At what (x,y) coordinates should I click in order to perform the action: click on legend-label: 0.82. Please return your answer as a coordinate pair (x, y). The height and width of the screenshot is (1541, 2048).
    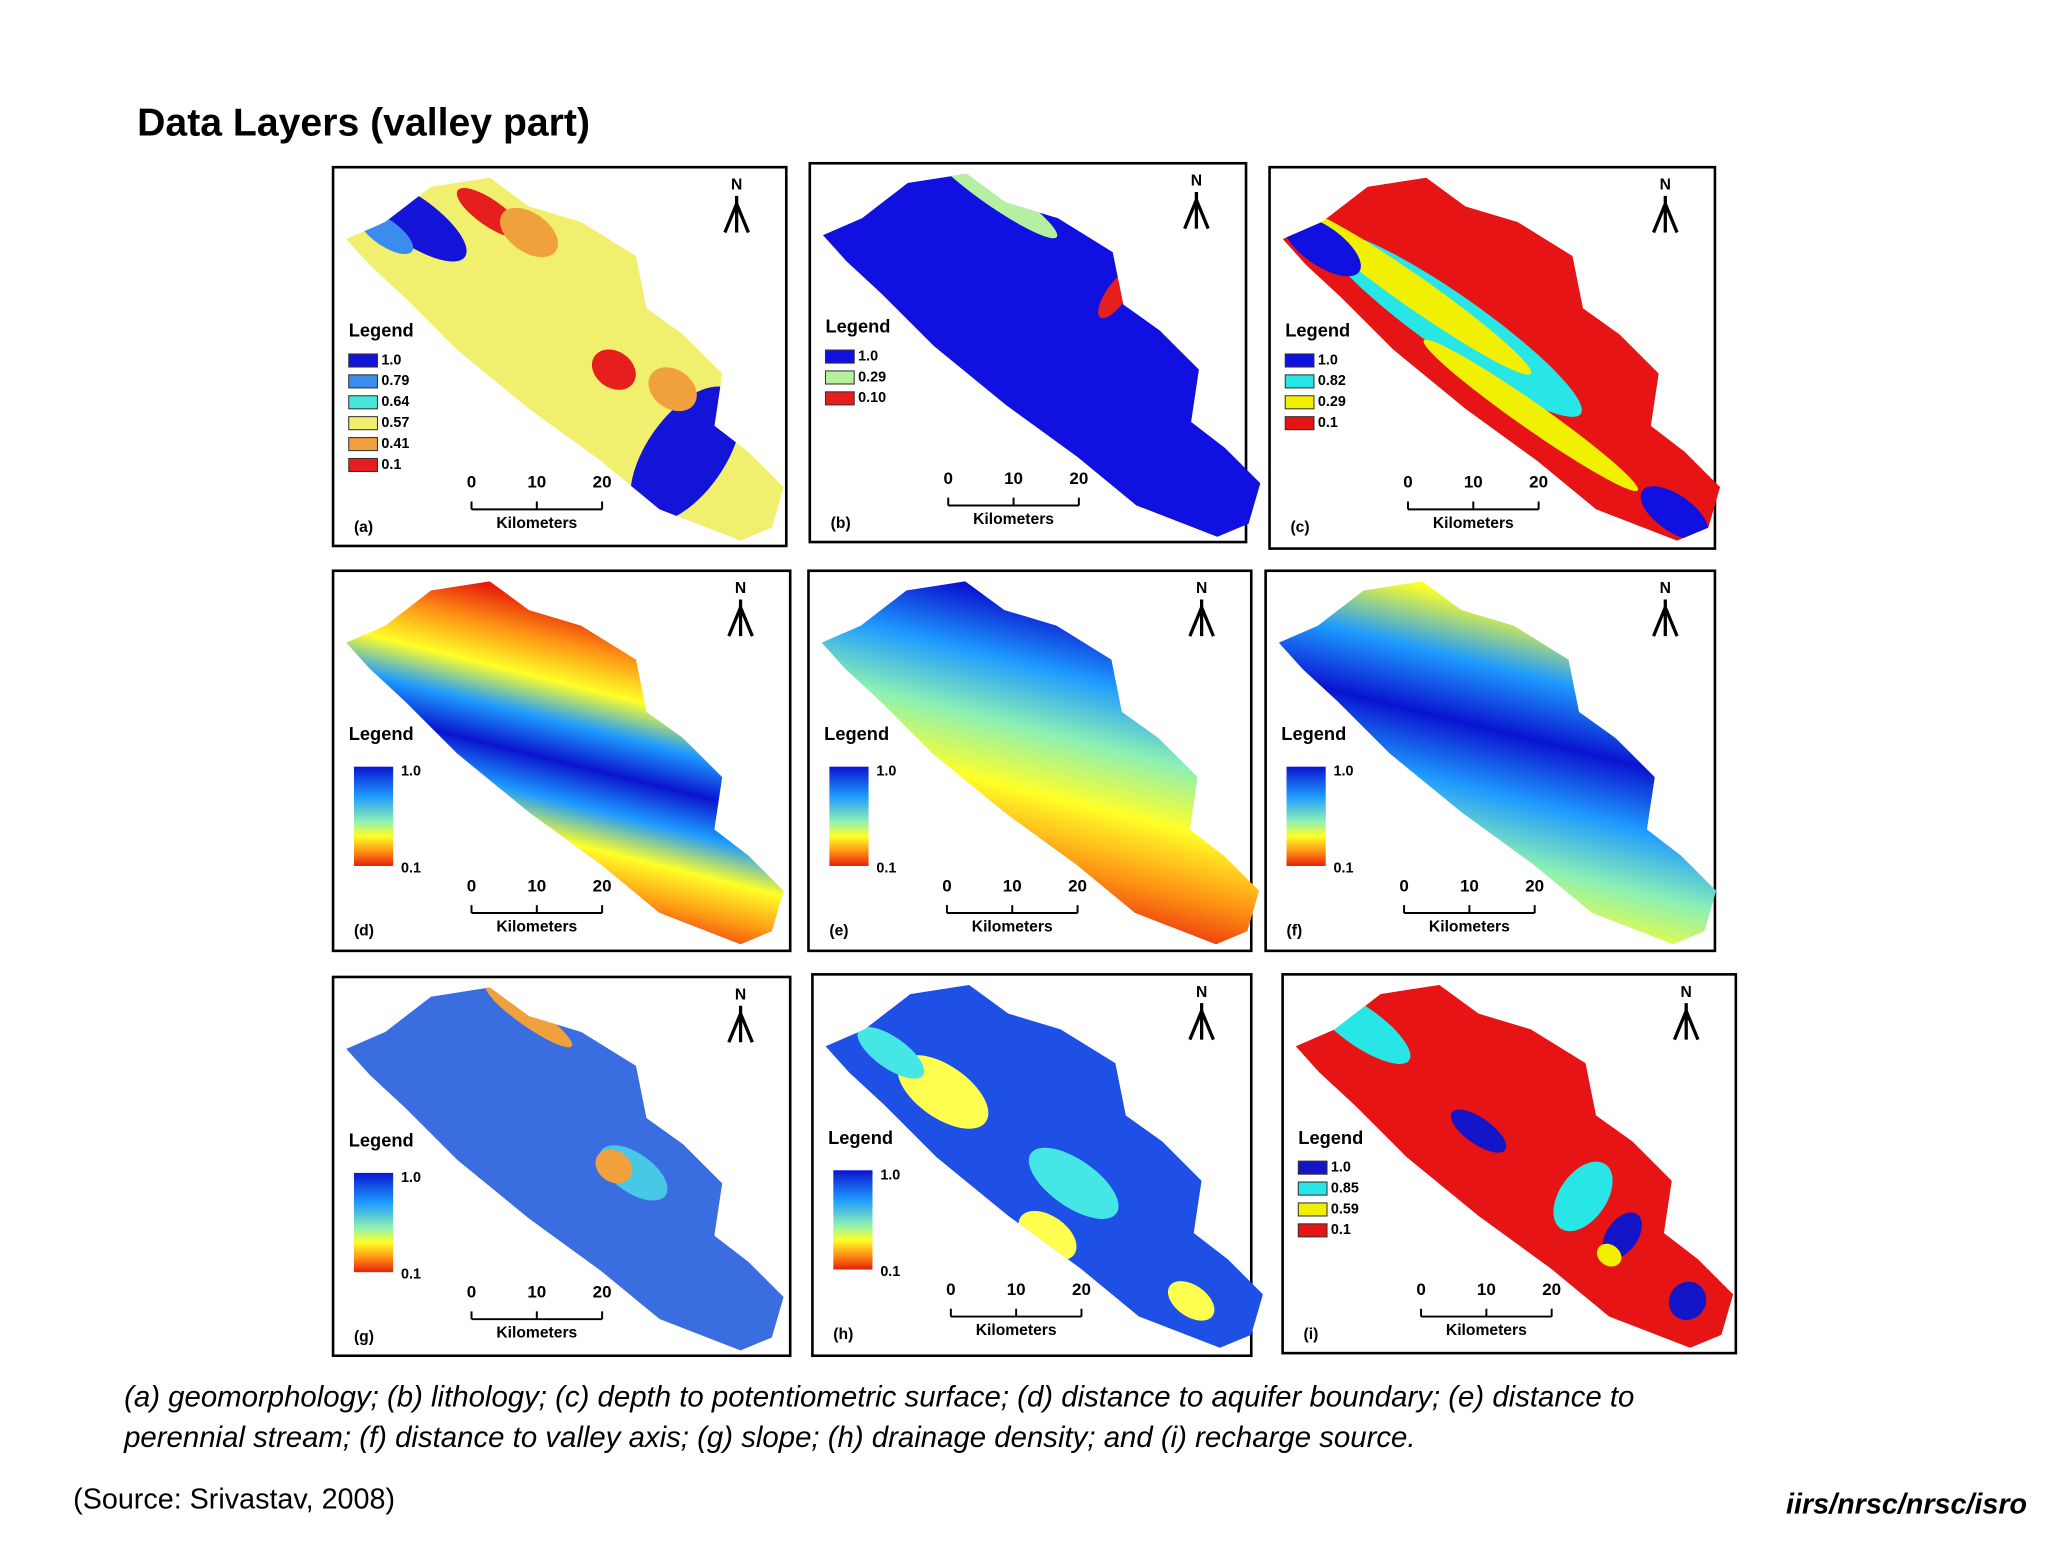
    Looking at the image, I should click on (1332, 381).